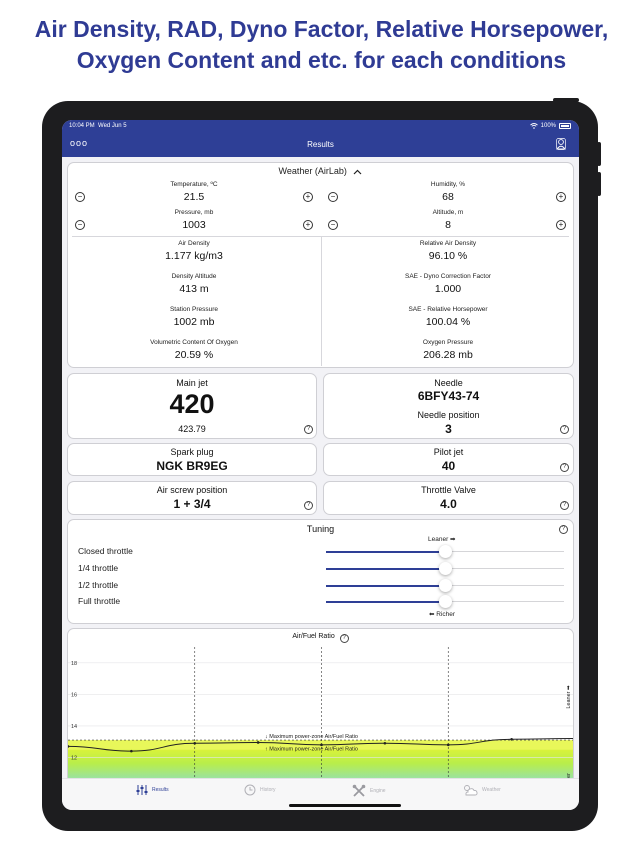  Describe the element at coordinates (561, 197) in the screenshot. I see `humidity-increase-button: +` at that location.